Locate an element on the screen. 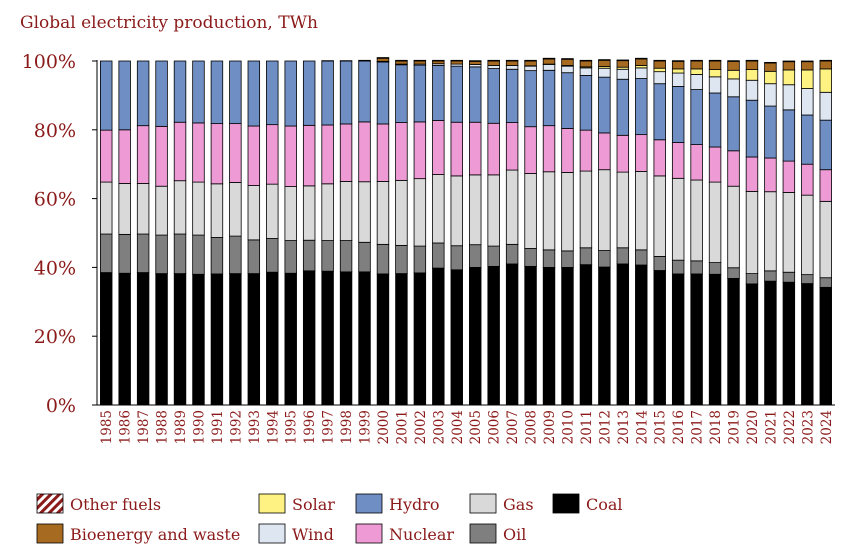 Image resolution: width=848 pixels, height=556 pixels. segment-nuclear-2014 is located at coordinates (641, 153).